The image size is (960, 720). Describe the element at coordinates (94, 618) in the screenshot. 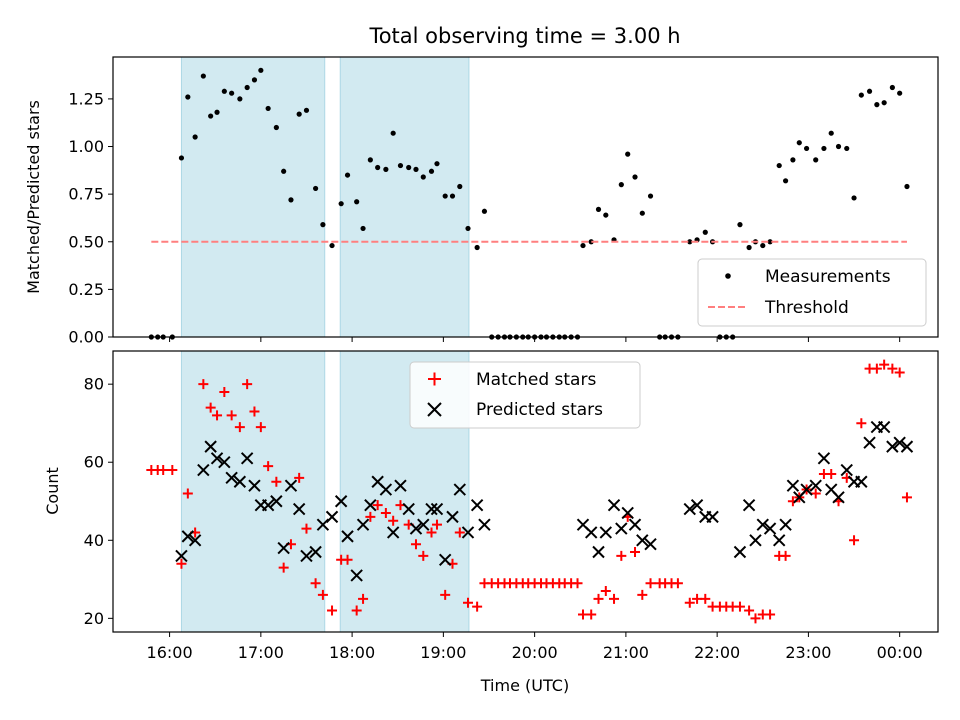

I see `y-tick-label: 20` at that location.